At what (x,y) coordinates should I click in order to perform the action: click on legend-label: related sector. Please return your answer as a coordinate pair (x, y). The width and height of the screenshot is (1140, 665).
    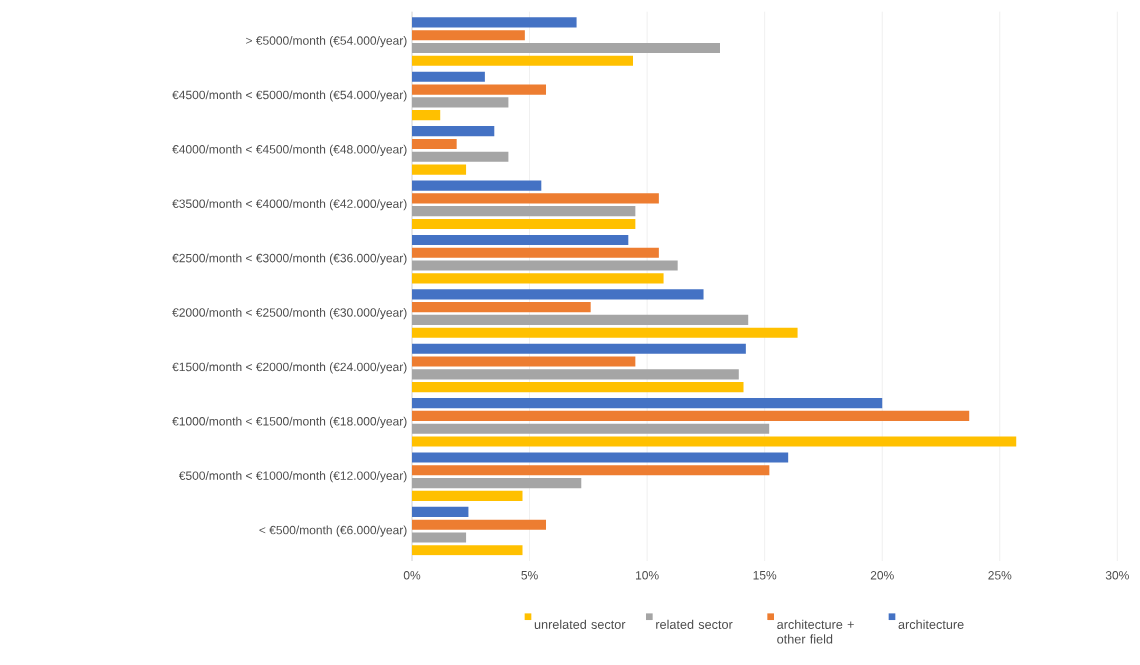
    Looking at the image, I should click on (694, 624).